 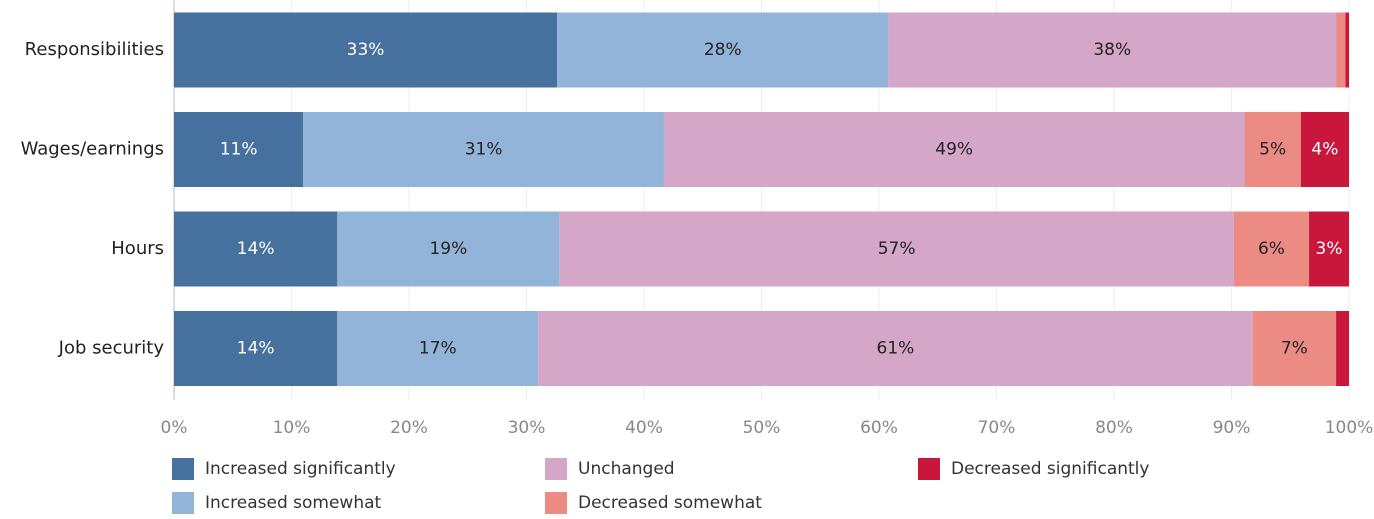 I want to click on data-label: 3%, so click(x=1329, y=249).